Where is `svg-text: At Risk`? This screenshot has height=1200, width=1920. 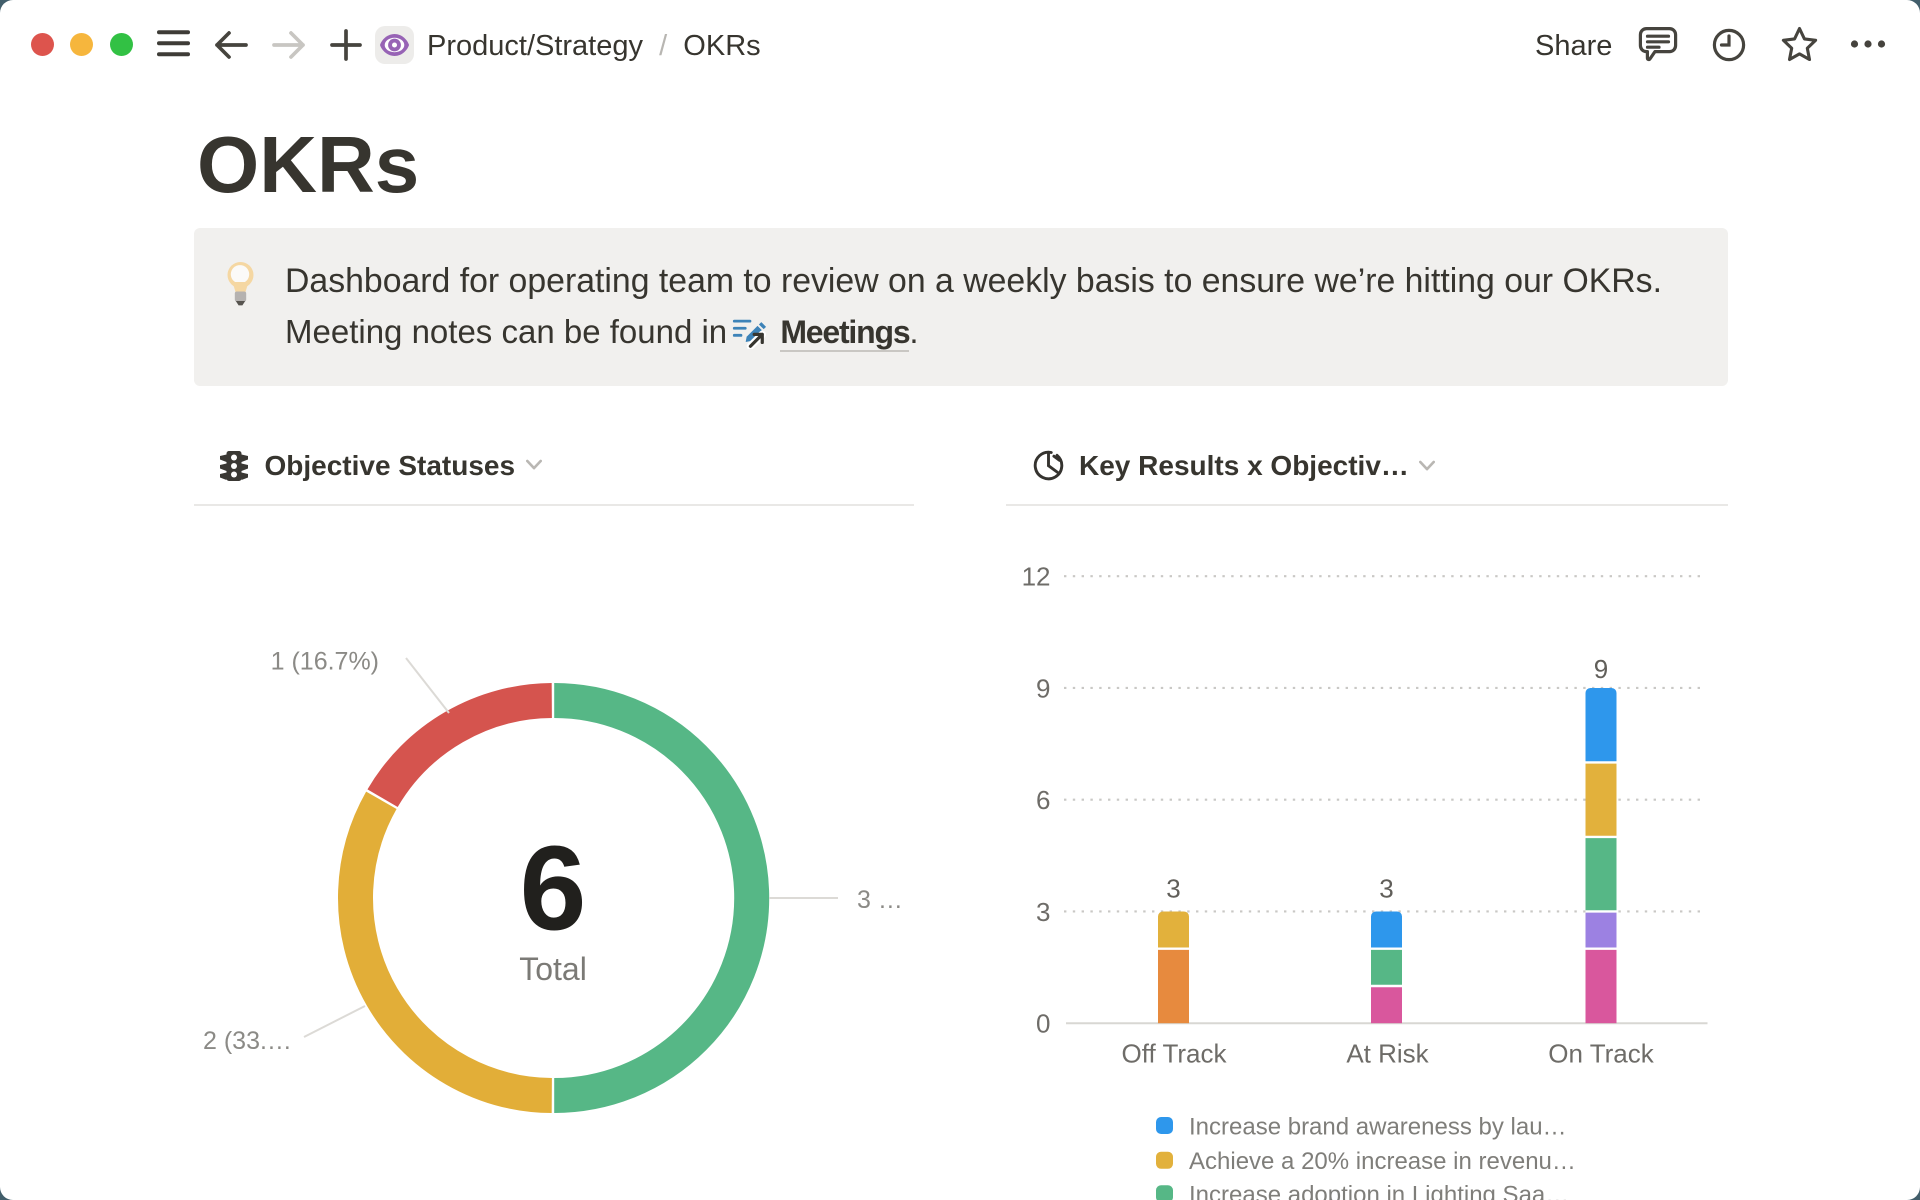
svg-text: At Risk is located at coordinates (1387, 1054).